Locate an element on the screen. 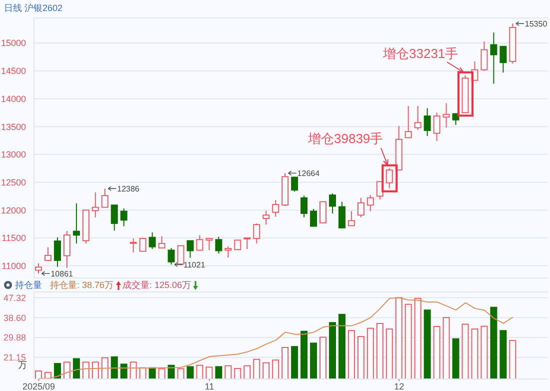  y-tick-label: 29.88 is located at coordinates (14, 337).